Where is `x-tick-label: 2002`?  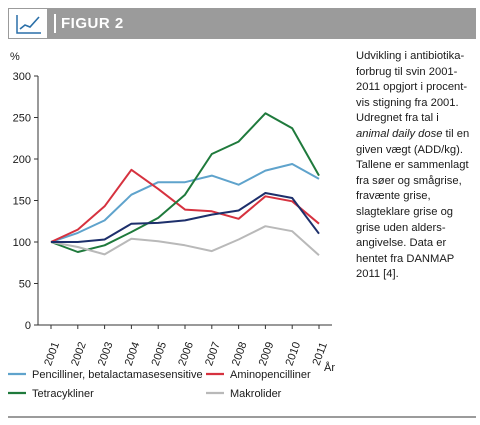 x-tick-label: 2002 is located at coordinates (79, 353).